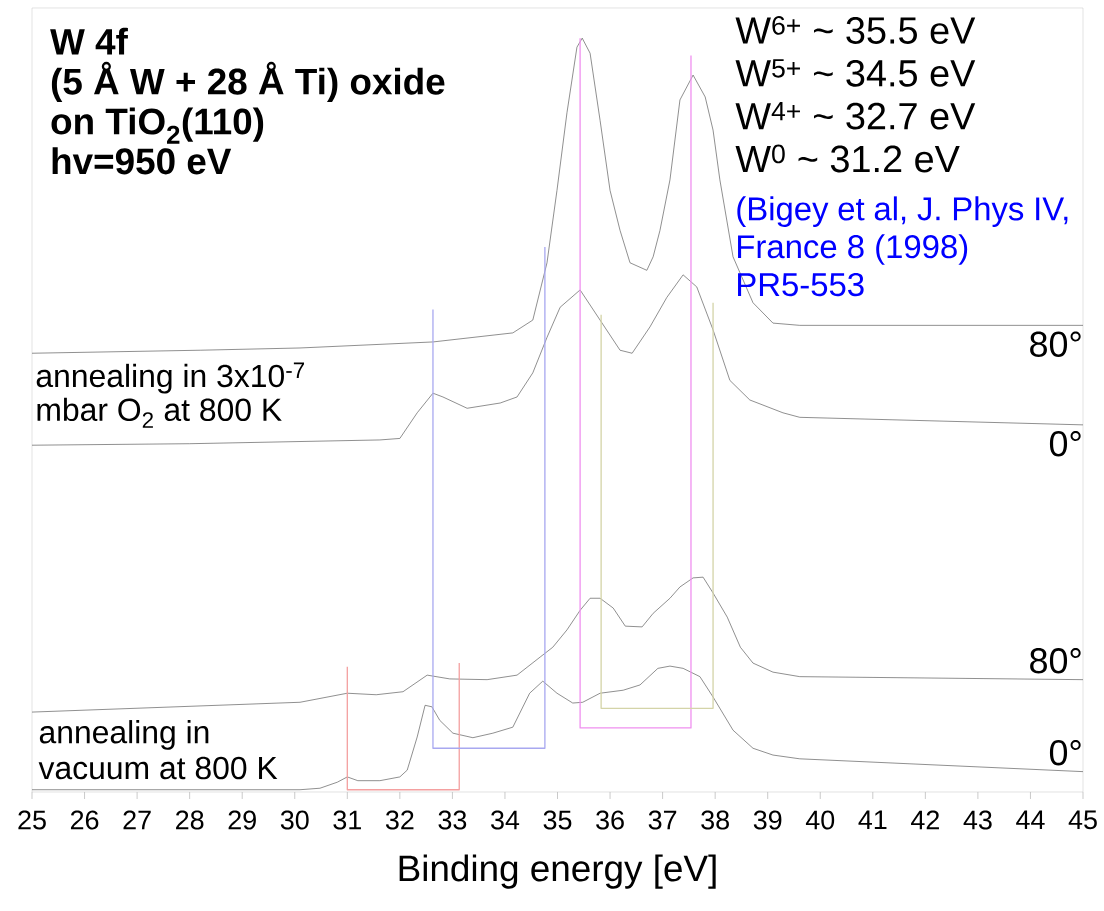 This screenshot has height=911, width=1104. Describe the element at coordinates (170, 395) in the screenshot. I see `text: annealing in 3x10$^{-7}$ mbar O$_{2}$ at 800 K` at that location.